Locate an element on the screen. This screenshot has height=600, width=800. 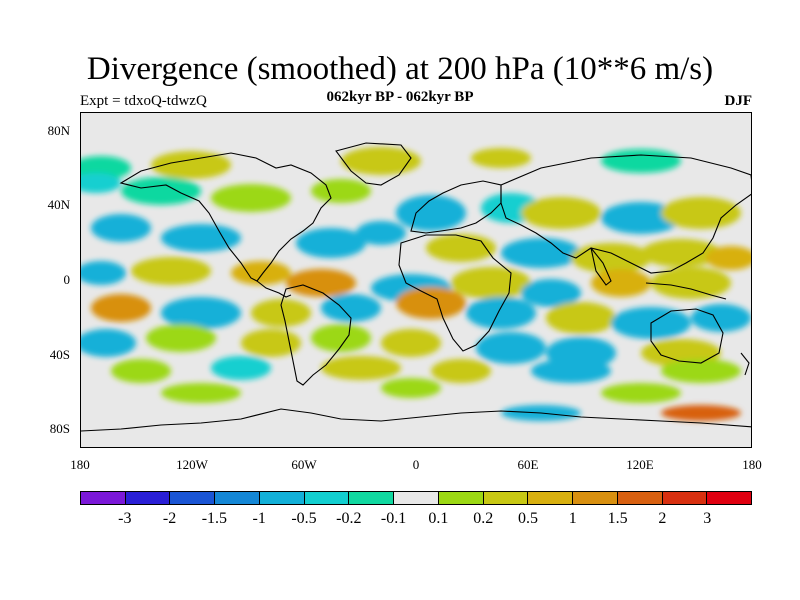
colorbar-label: 3 is located at coordinates (707, 518).